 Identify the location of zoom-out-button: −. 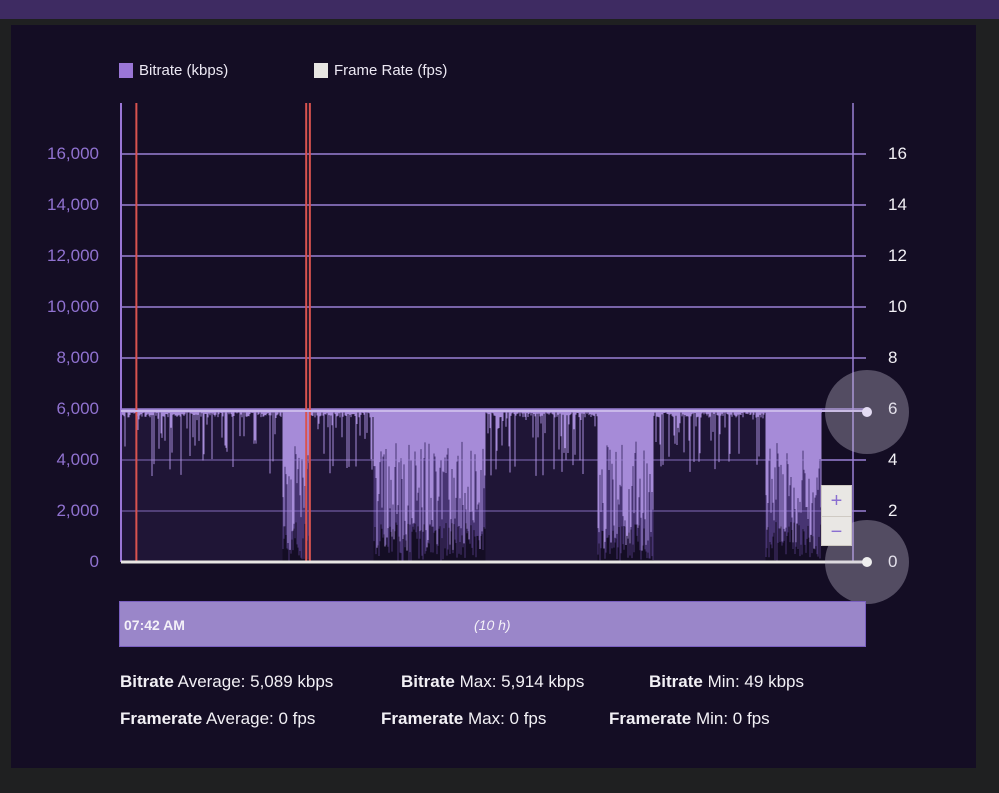
(836, 531).